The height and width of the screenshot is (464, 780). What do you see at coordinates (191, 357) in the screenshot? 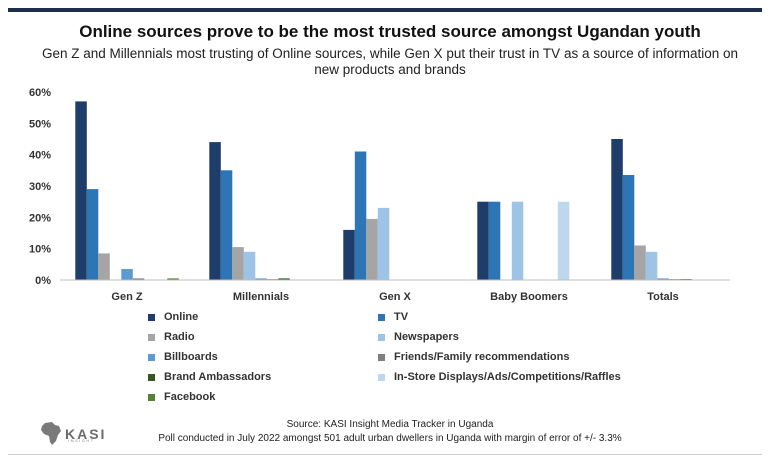
I see `legend-label: Billboards` at bounding box center [191, 357].